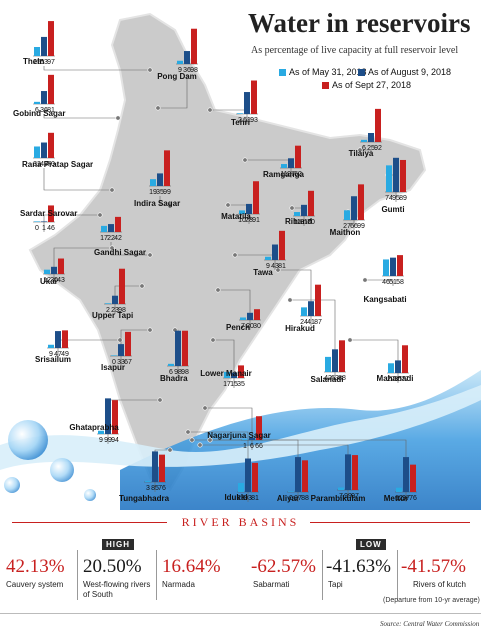 This screenshot has height=631, width=481. I want to click on bar-value-label: 2, so click(240, 120).